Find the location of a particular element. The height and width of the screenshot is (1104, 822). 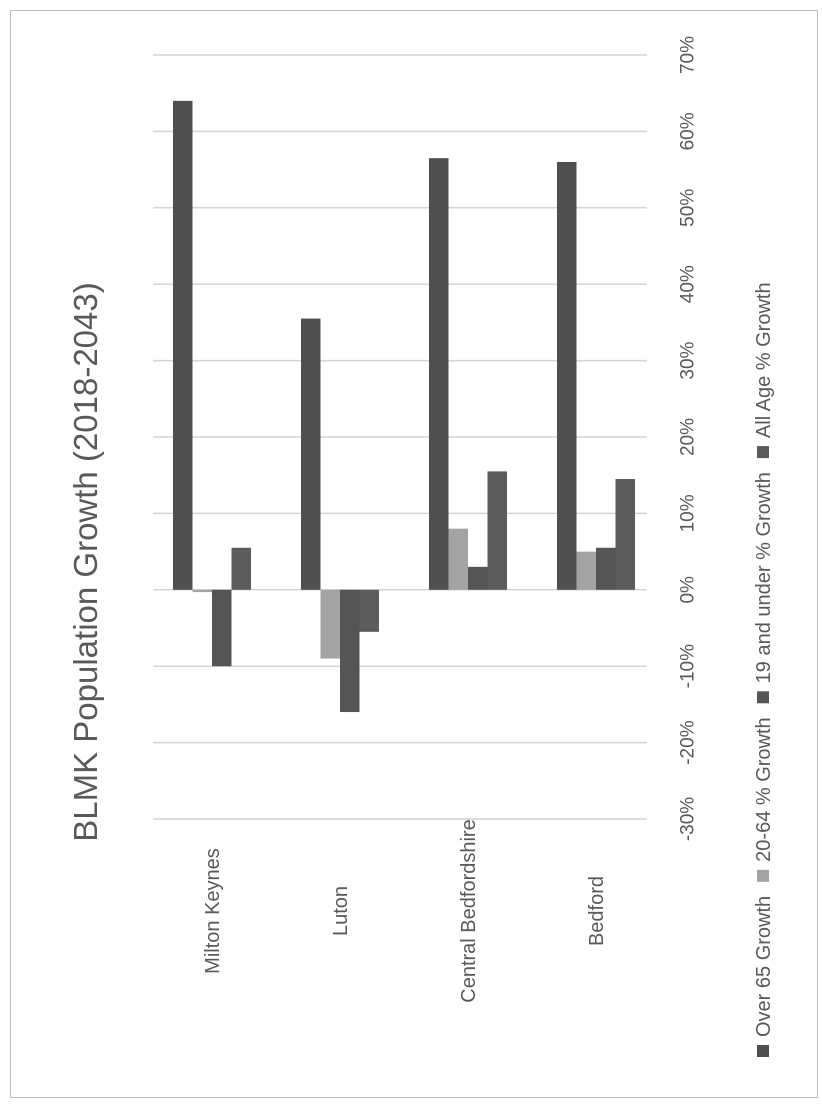

category-label: Luton is located at coordinates (341, 911).